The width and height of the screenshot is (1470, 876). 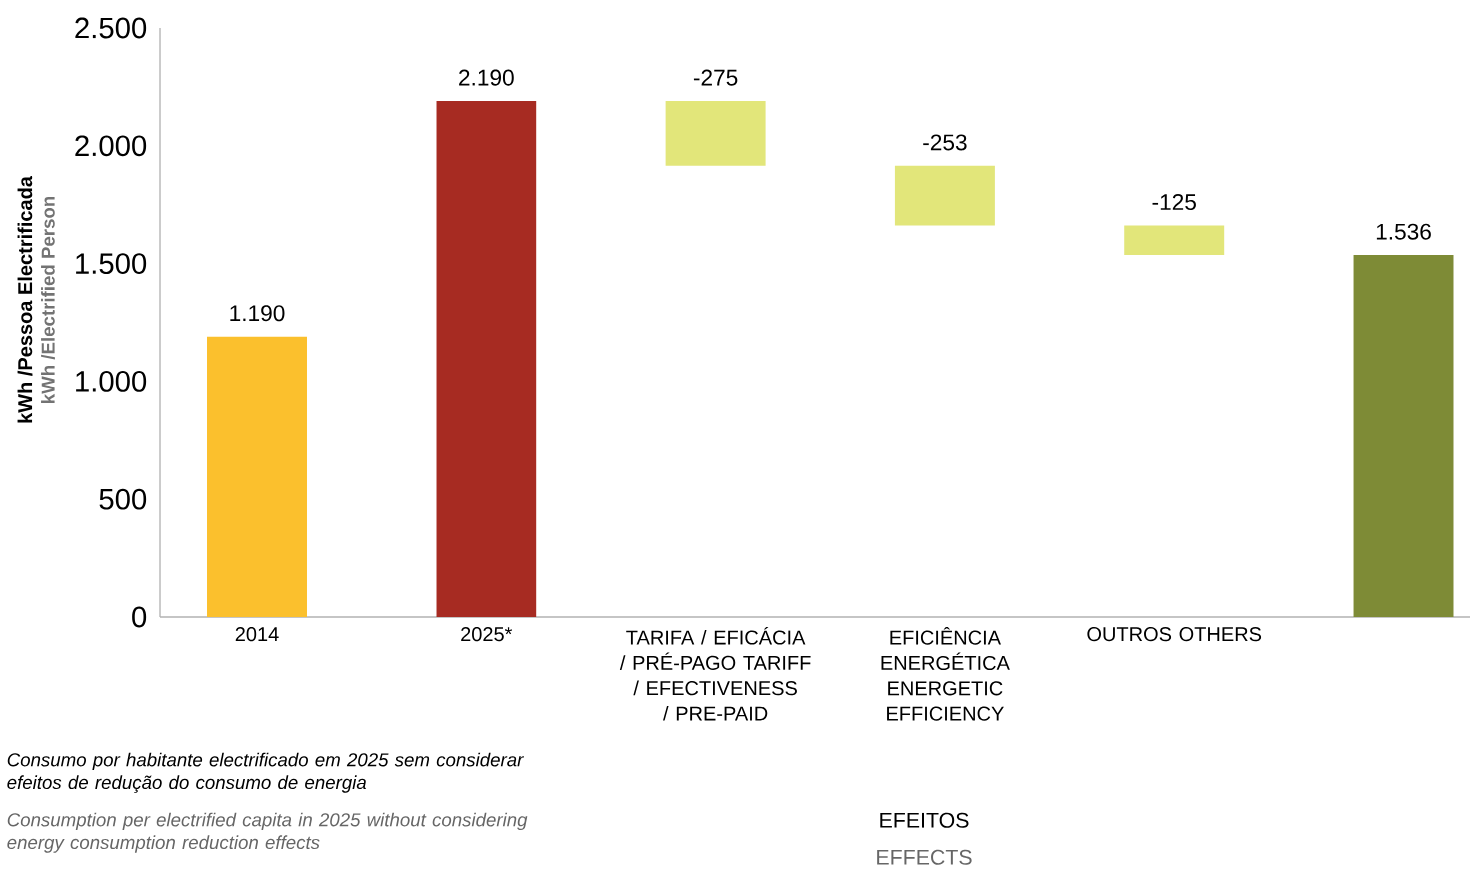 I want to click on data-label: 1.190, so click(x=257, y=313).